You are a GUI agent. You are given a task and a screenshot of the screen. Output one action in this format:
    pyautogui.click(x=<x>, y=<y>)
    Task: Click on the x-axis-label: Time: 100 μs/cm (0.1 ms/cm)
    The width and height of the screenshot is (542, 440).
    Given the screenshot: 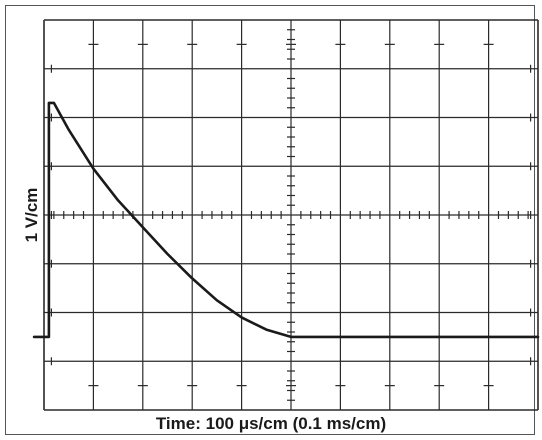 What is the action you would take?
    pyautogui.click(x=271, y=423)
    